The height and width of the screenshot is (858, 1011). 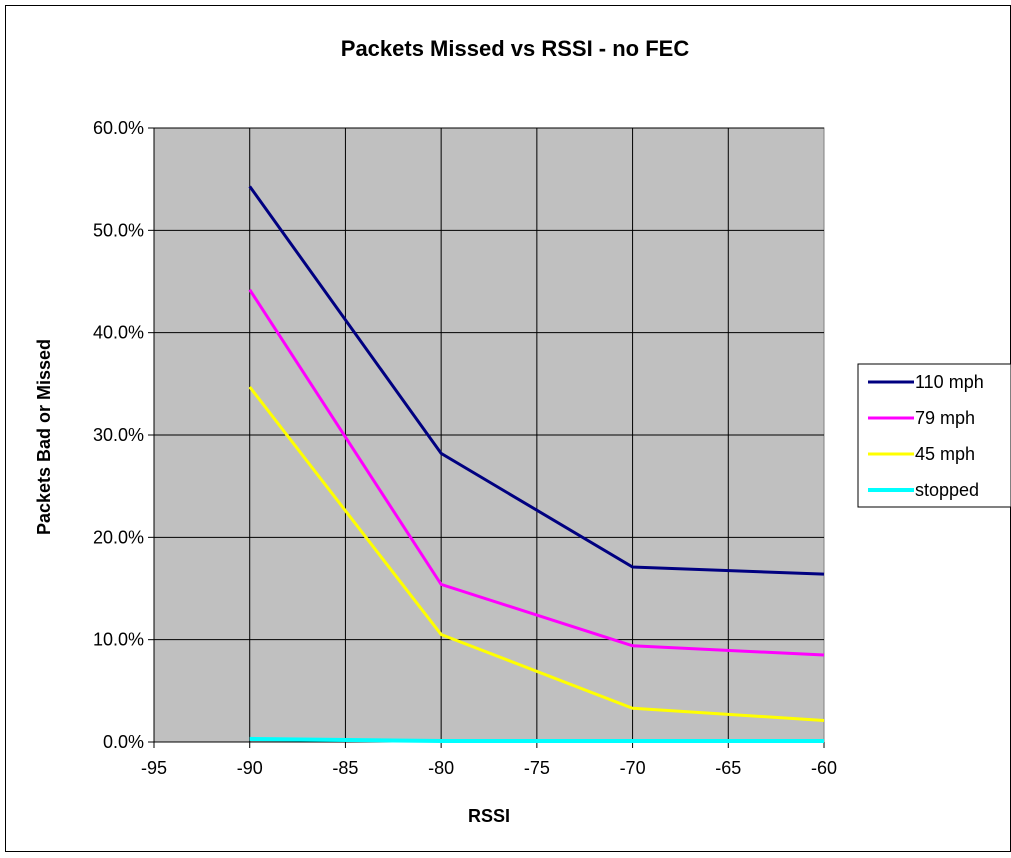 I want to click on y-tick-label: 10.0%, so click(x=118, y=640).